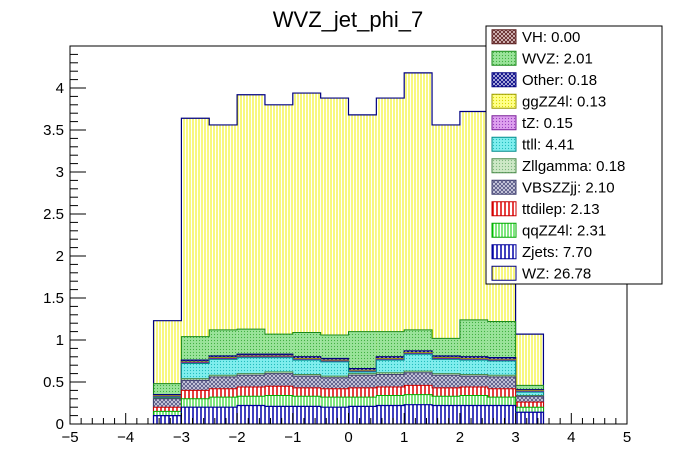 The height and width of the screenshot is (472, 696). Describe the element at coordinates (557, 58) in the screenshot. I see `legend-label-wvz: WVZ: 2.01` at that location.